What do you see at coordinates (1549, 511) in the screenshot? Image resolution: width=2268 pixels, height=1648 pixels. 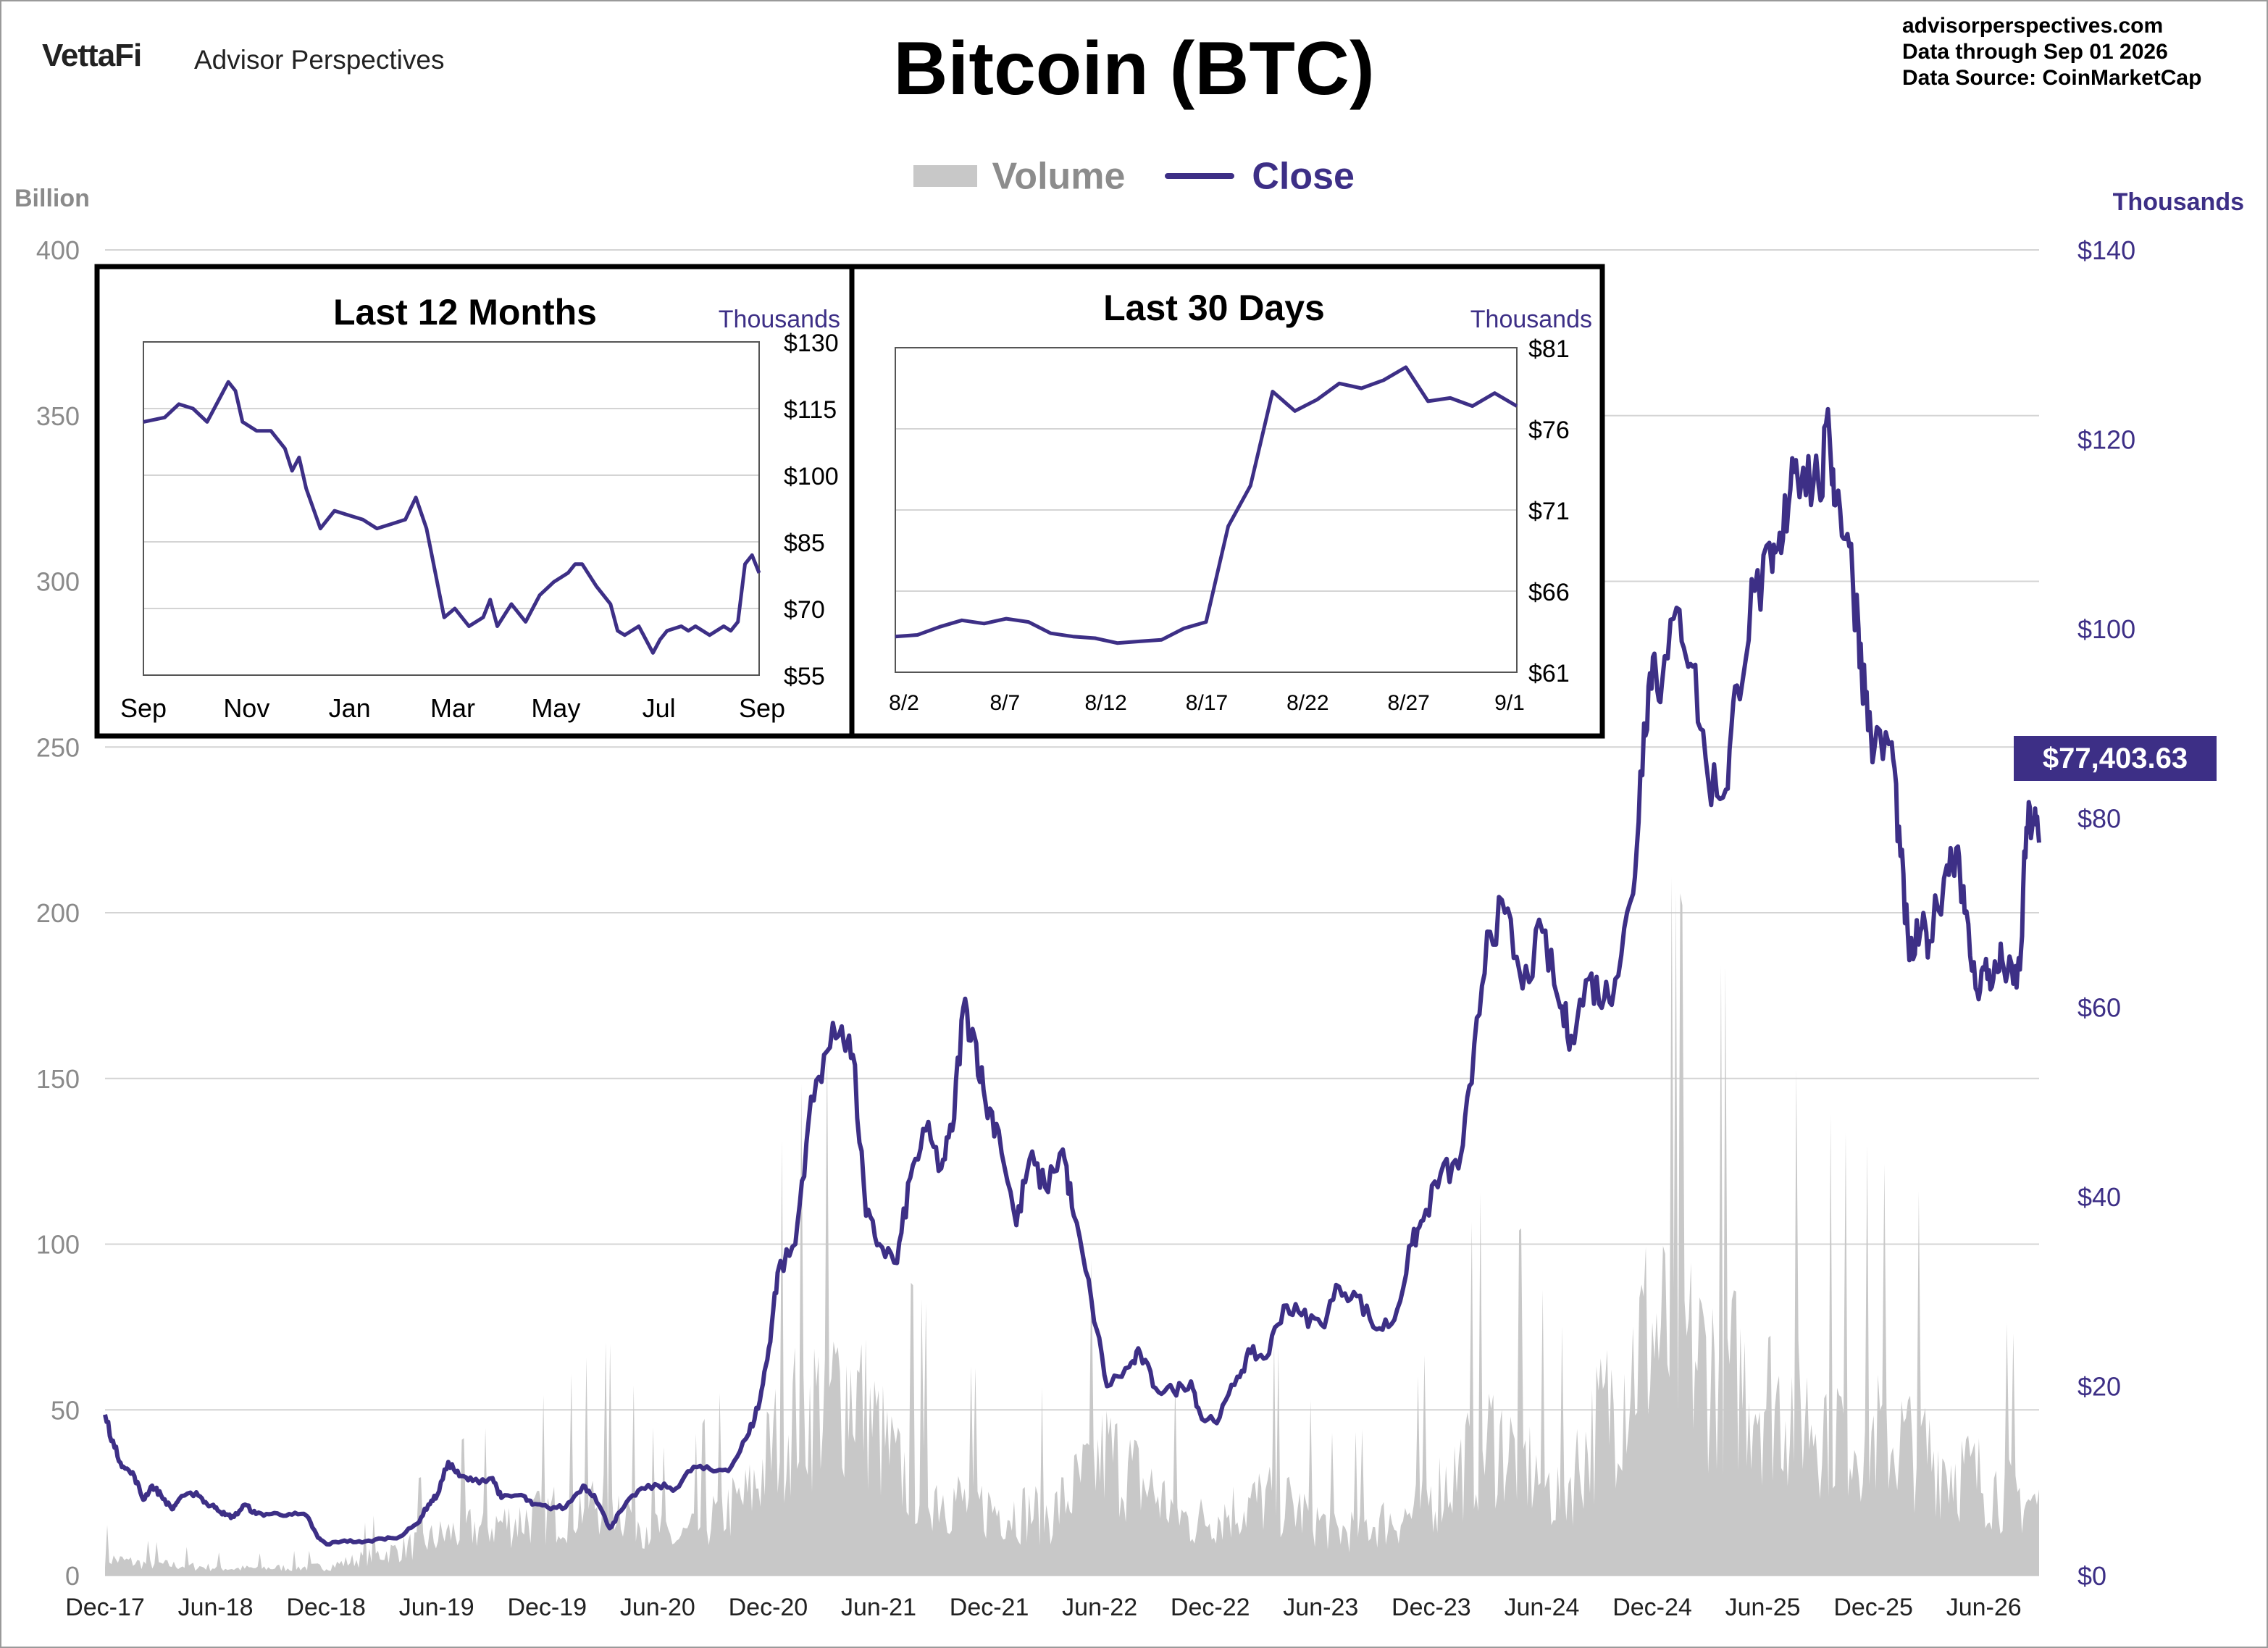 I see `last-30-days-y-tick-label: $71` at bounding box center [1549, 511].